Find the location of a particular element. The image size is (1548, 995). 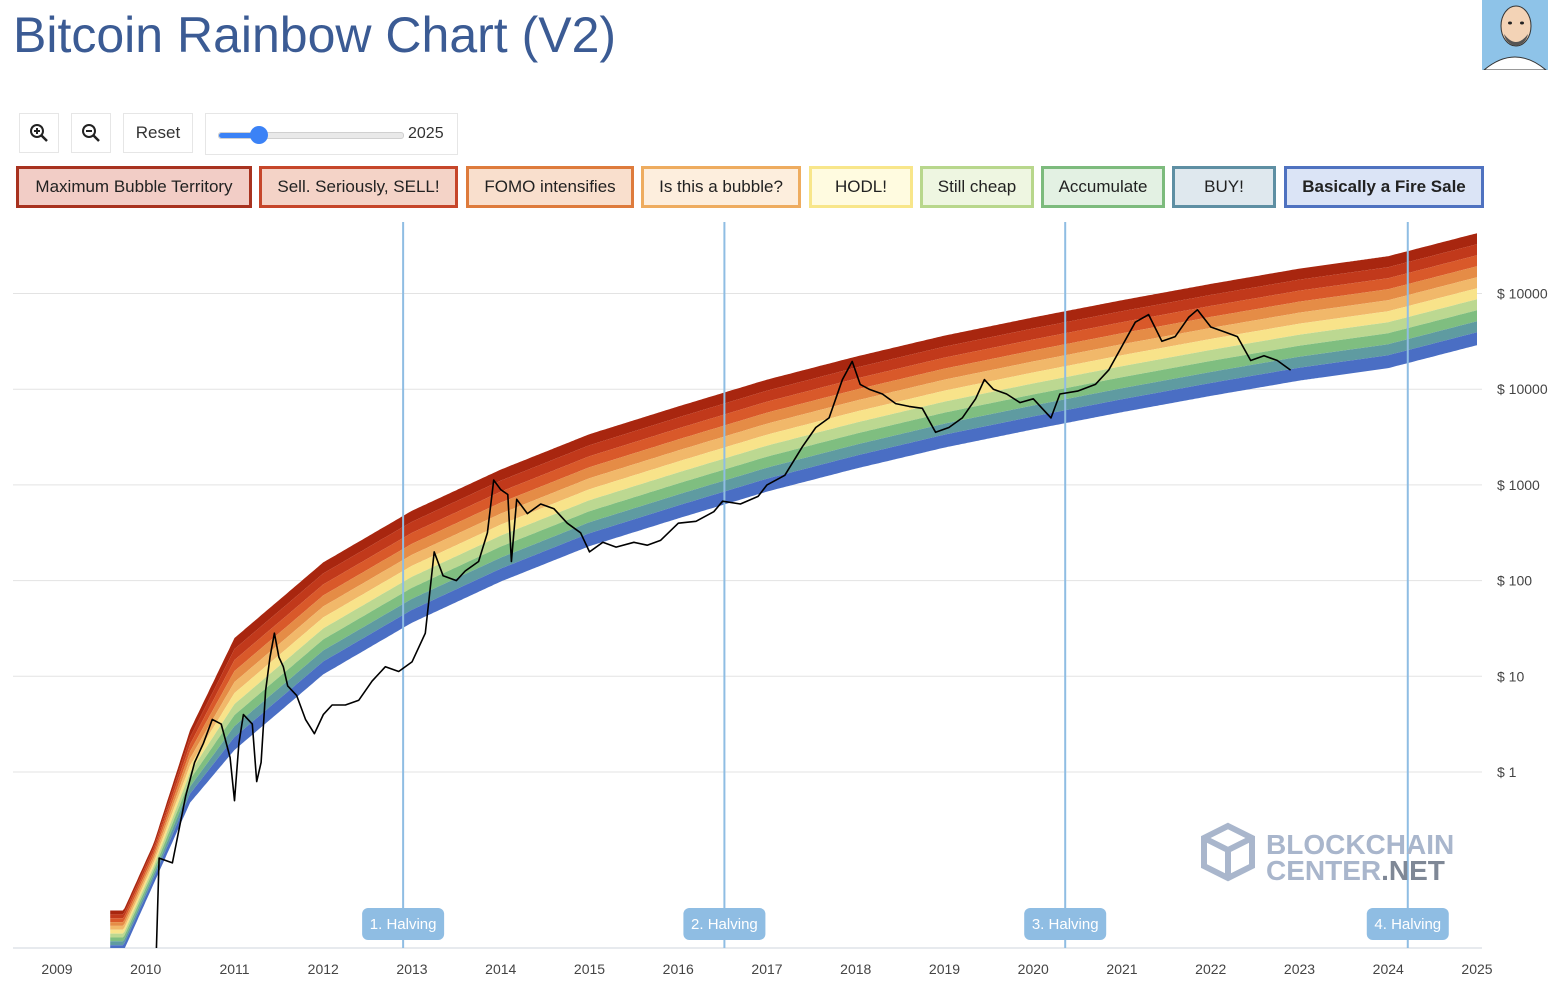

x-tick-label: 2017 is located at coordinates (766, 969).